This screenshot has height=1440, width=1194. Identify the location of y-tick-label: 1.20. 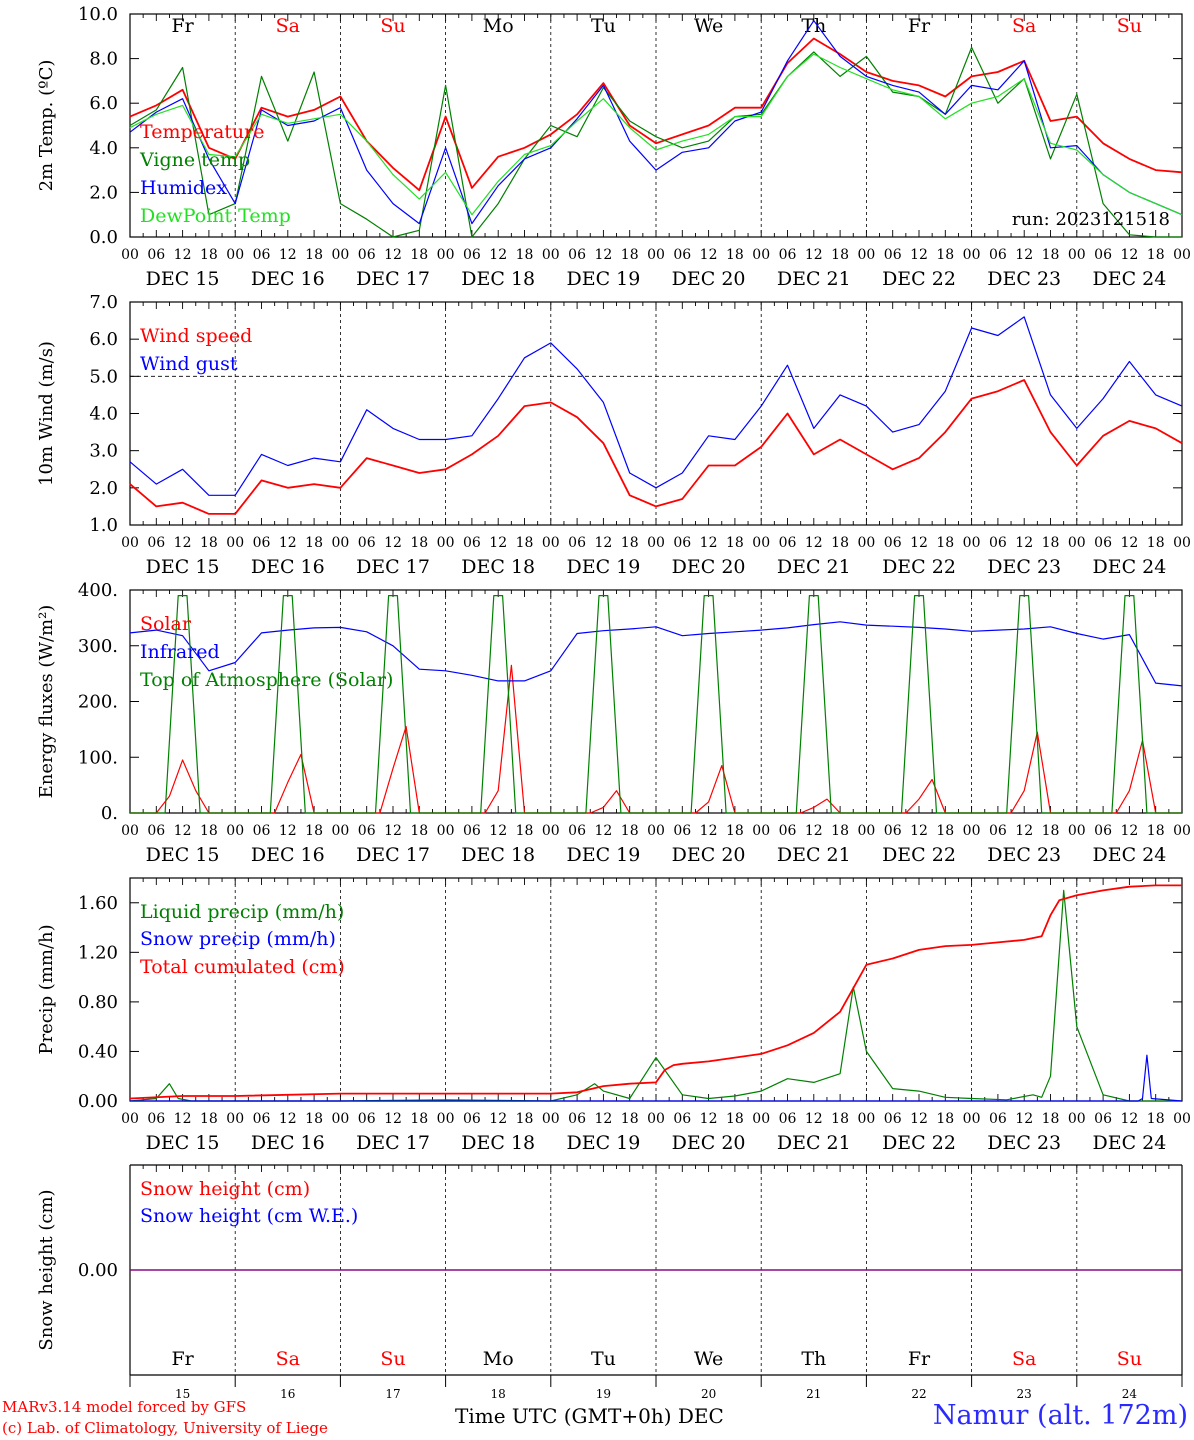
(98, 952).